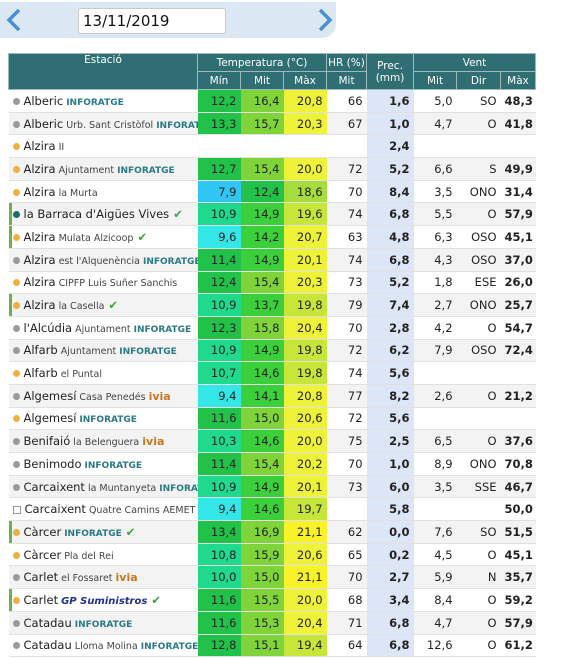 The height and width of the screenshot is (658, 574). Describe the element at coordinates (52, 463) in the screenshot. I see `station-name: Benimodo` at that location.